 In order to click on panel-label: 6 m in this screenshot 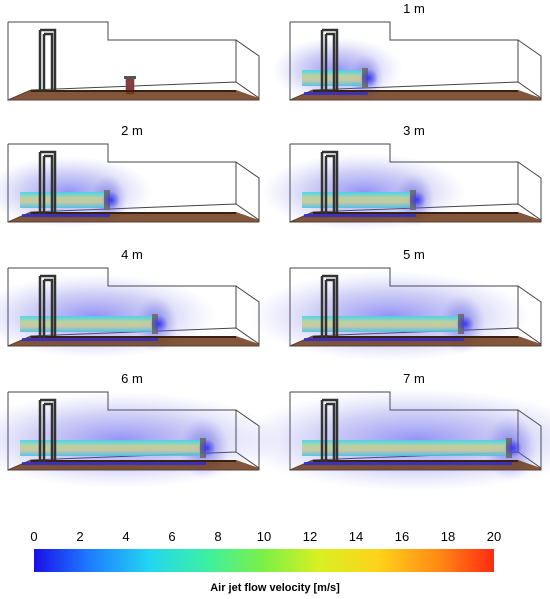, I will do `click(132, 378)`.